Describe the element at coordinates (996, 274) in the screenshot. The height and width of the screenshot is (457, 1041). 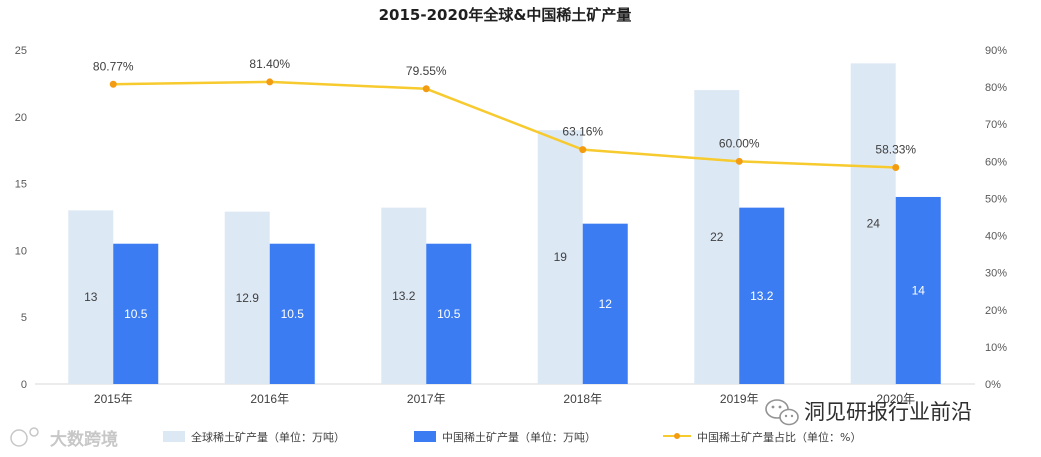
I see `right-tick-label: 30%` at that location.